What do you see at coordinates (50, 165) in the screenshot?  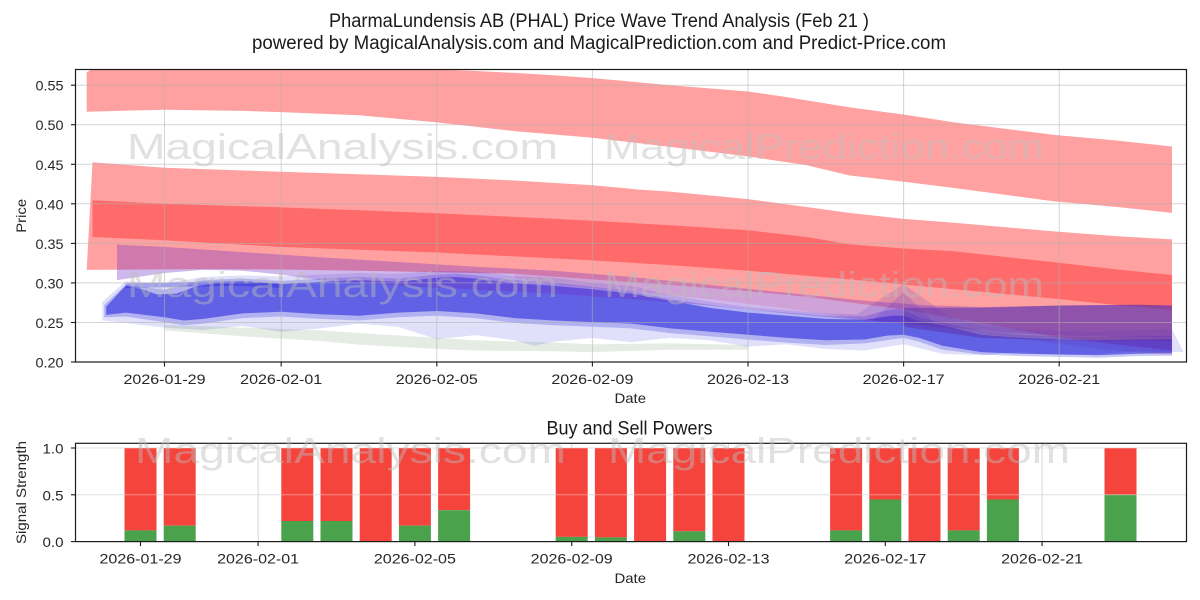 I see `svg-text: 0.45` at bounding box center [50, 165].